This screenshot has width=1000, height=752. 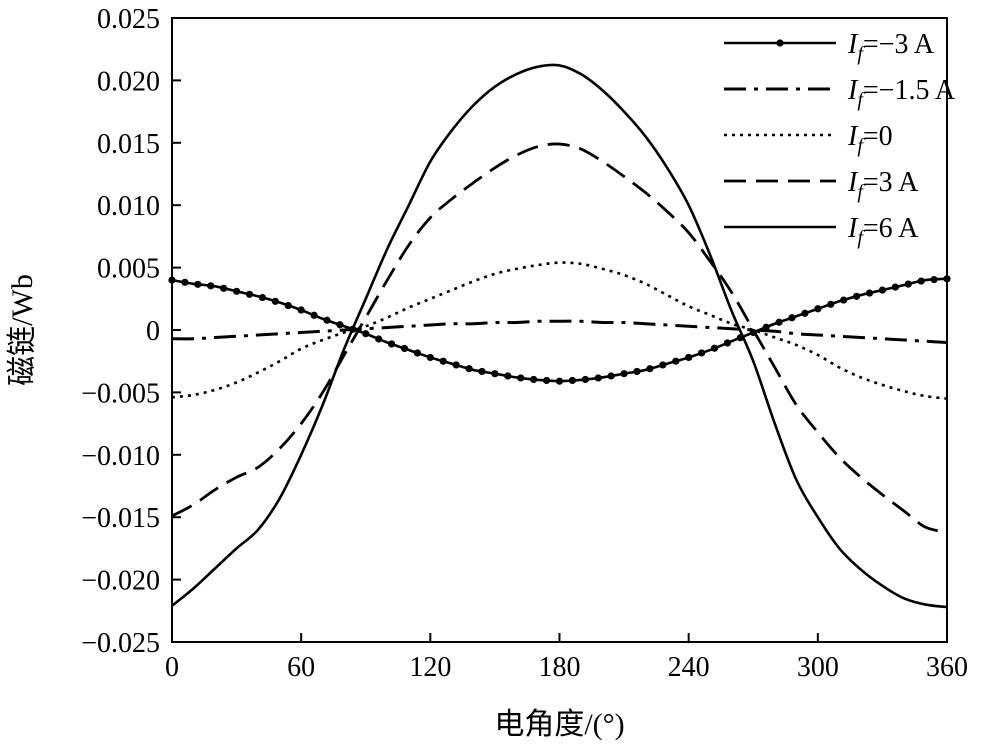 What do you see at coordinates (128, 269) in the screenshot?
I see `y-tick-label: 0.005` at bounding box center [128, 269].